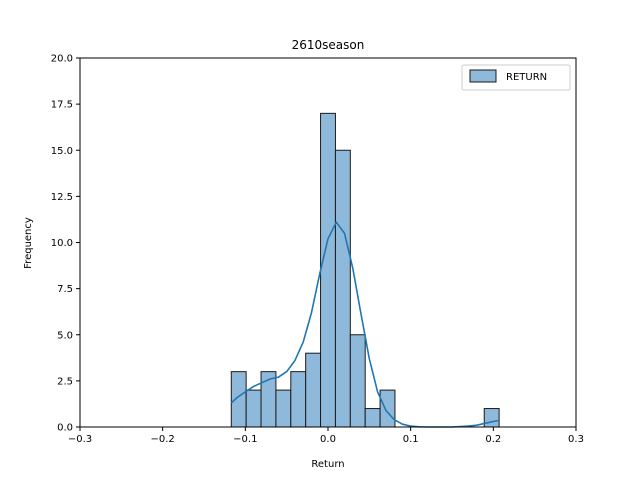 This screenshot has height=480, width=640. What do you see at coordinates (80, 439) in the screenshot?
I see `x-tick-label: −0.3` at bounding box center [80, 439].